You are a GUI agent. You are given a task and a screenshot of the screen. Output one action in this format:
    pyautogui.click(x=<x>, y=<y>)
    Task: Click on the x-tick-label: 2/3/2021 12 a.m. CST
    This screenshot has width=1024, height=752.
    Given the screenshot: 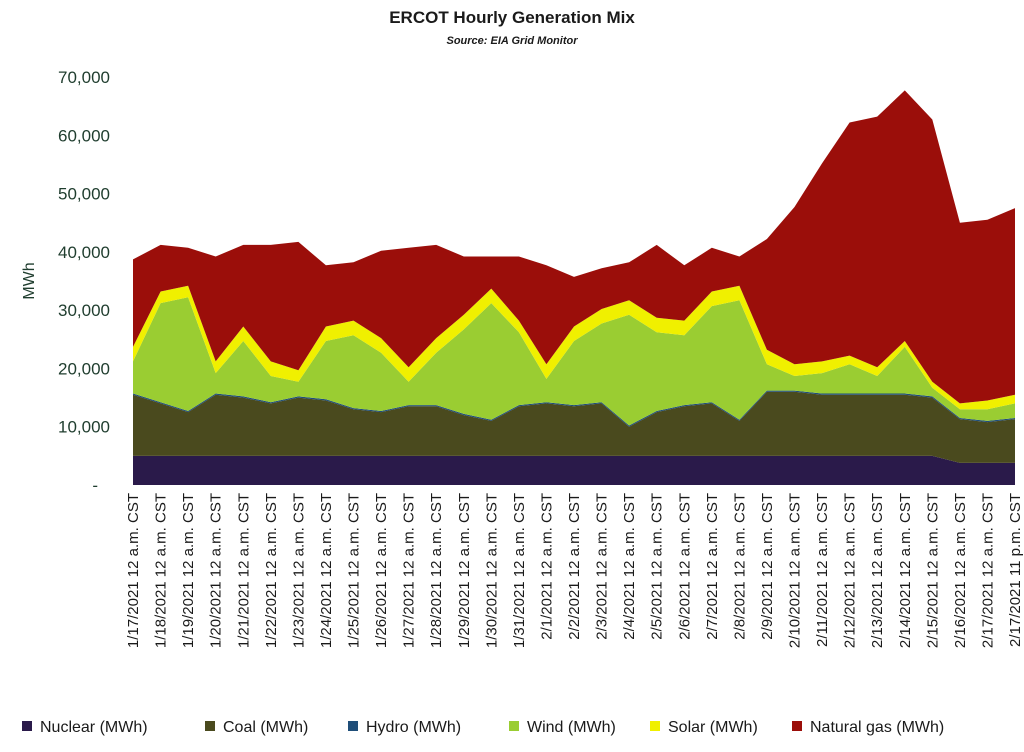 What is the action you would take?
    pyautogui.click(x=602, y=566)
    